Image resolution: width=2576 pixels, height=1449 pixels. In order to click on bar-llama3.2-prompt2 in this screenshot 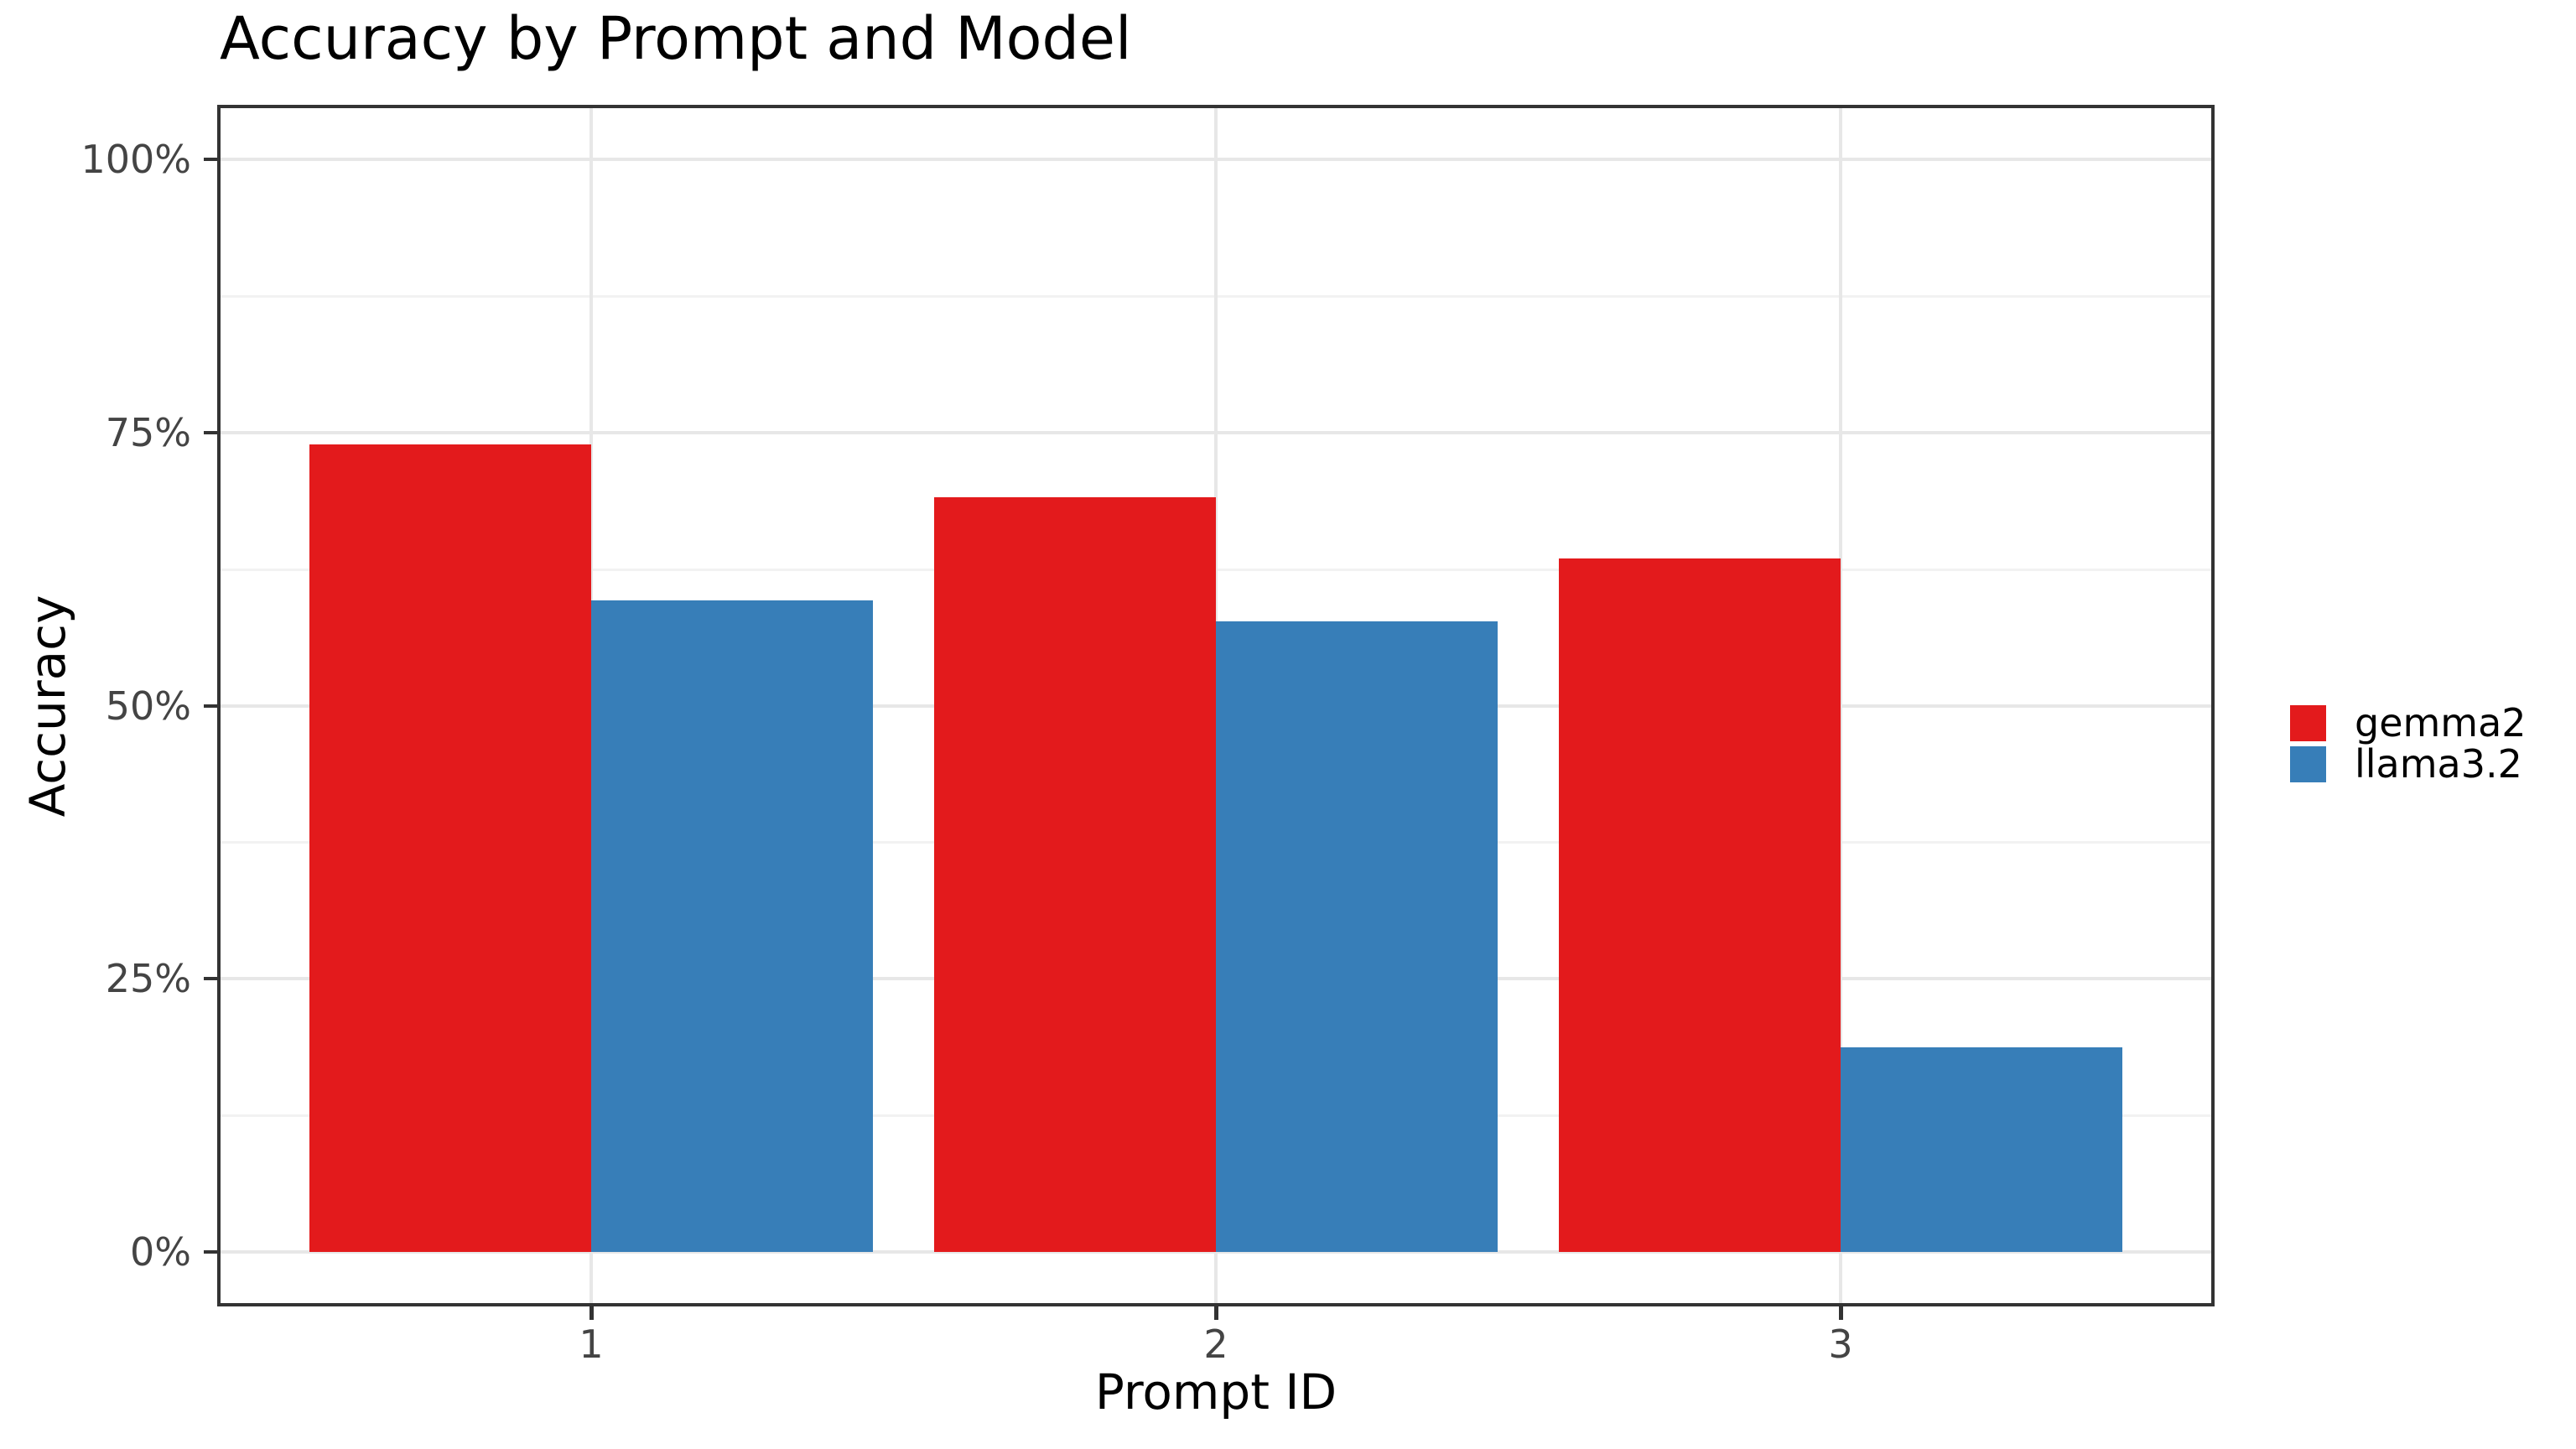, I will do `click(1357, 936)`.